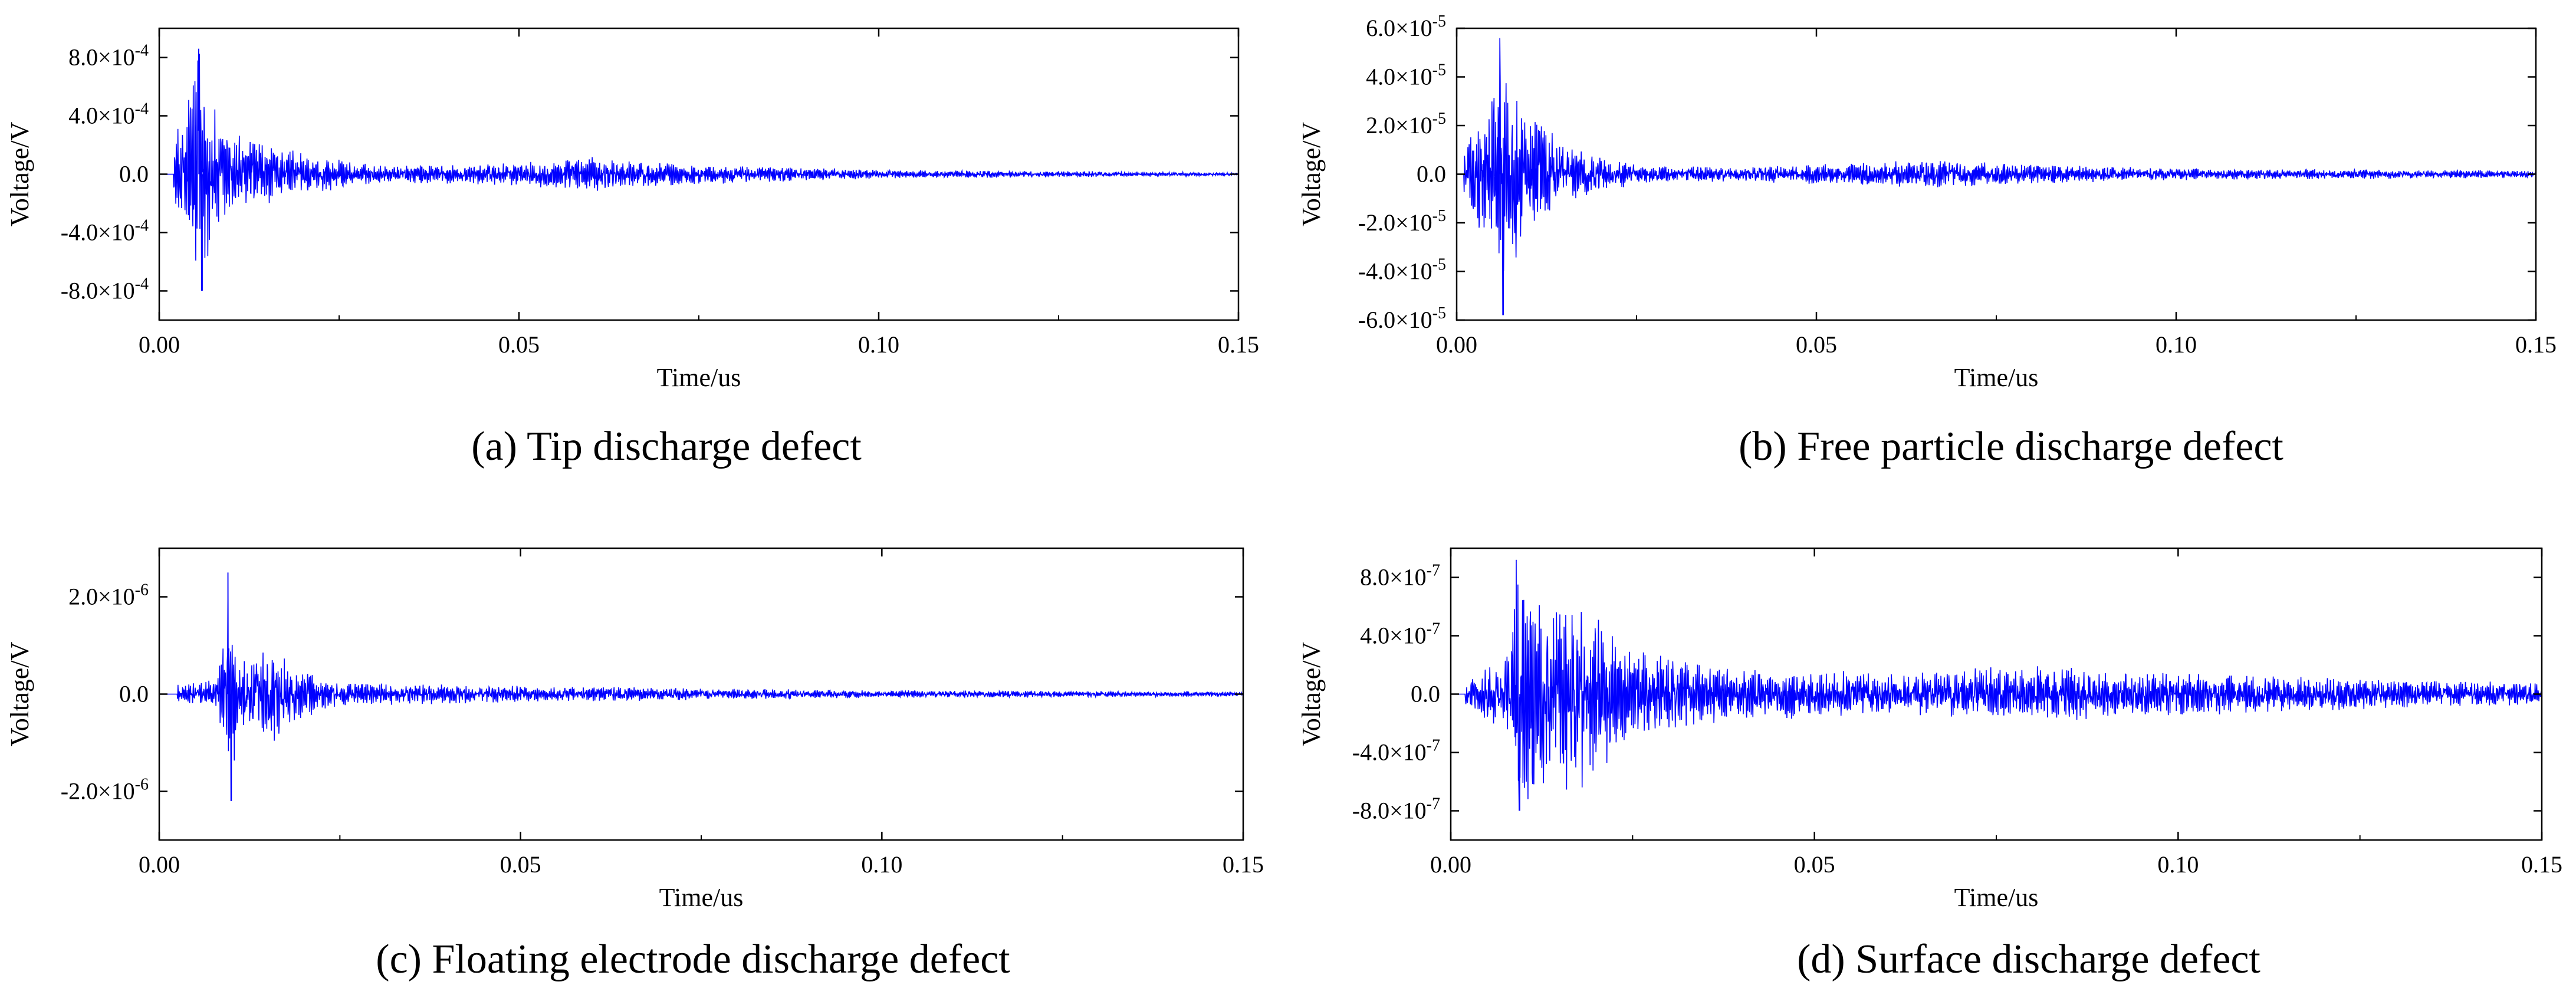 This screenshot has height=1008, width=2576. Describe the element at coordinates (1377, 320) in the screenshot. I see `y-tick-mantissa: -6.0` at that location.